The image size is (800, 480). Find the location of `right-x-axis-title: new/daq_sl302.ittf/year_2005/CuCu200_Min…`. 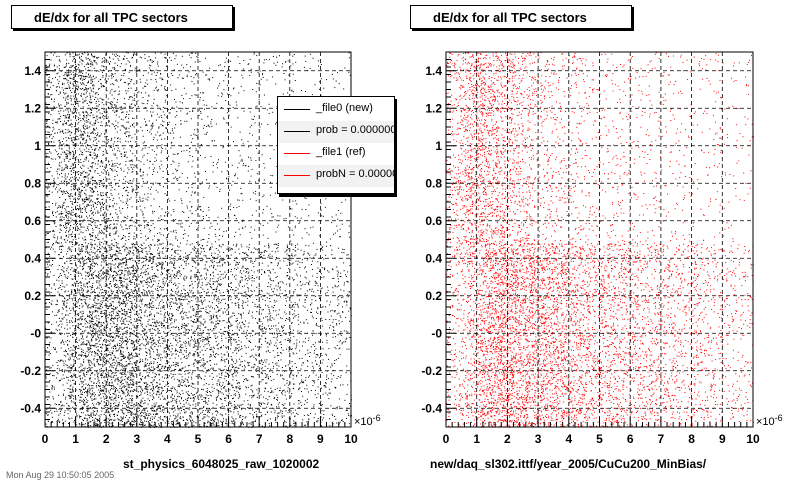

right-x-axis-title: new/daq_sl302.ittf/year_2005/CuCu200_Min… is located at coordinates (568, 464).